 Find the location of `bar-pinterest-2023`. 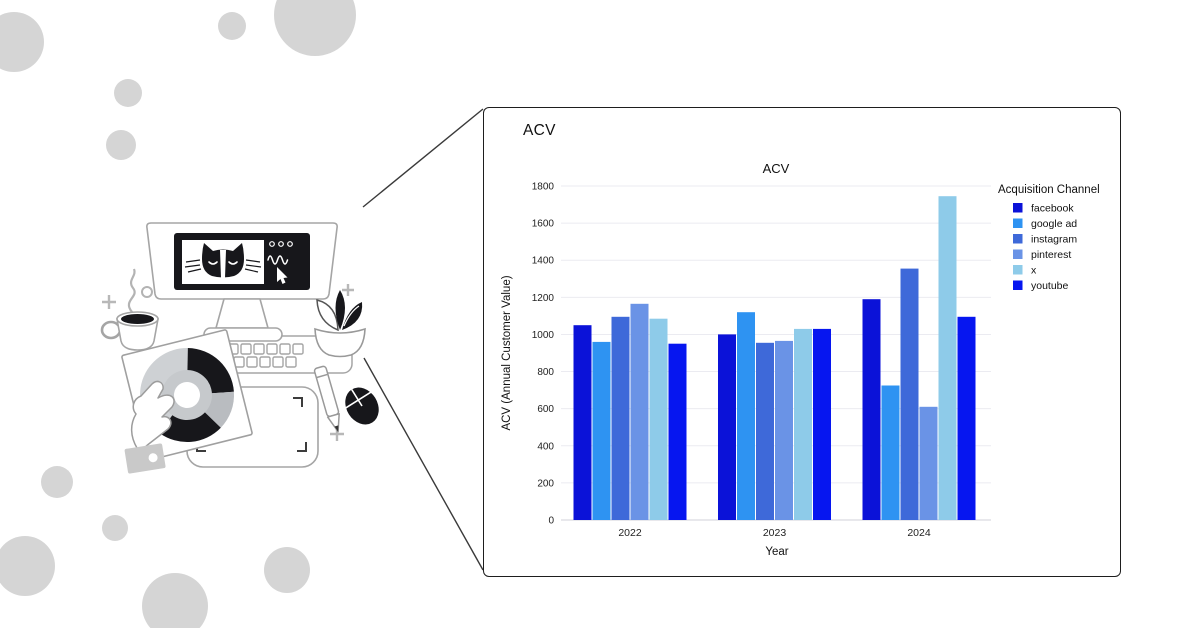

bar-pinterest-2023 is located at coordinates (784, 430).